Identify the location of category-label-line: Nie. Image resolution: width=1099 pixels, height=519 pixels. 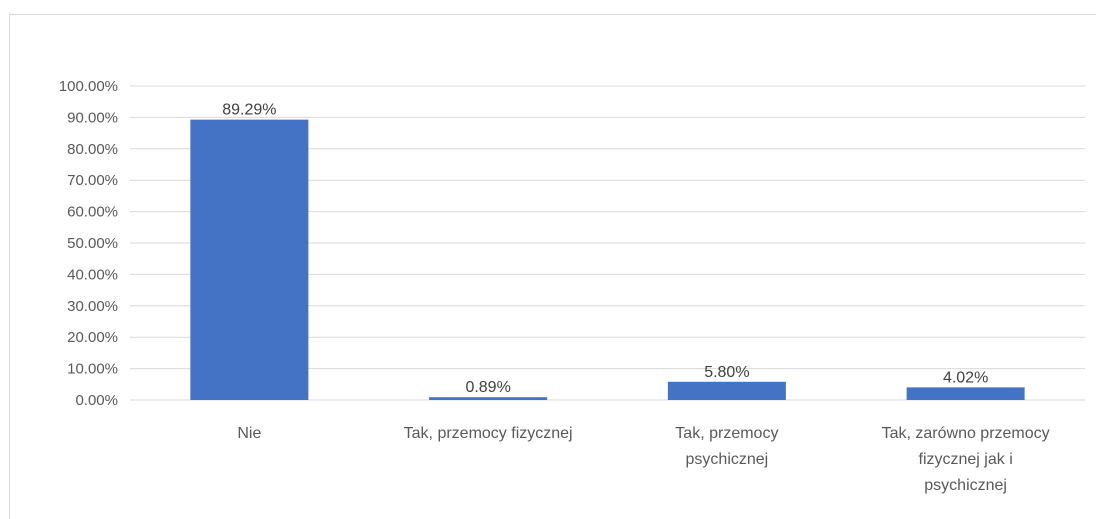
(249, 433).